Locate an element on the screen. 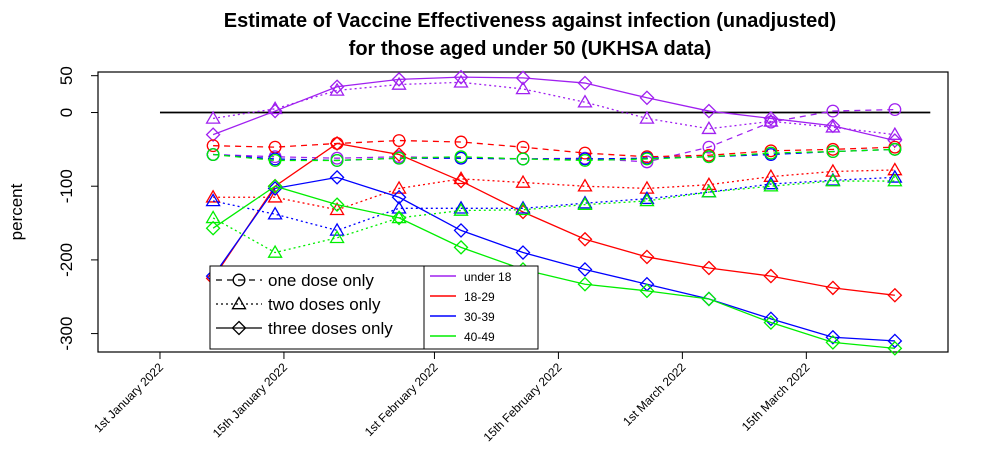 Image resolution: width=1004 pixels, height=473 pixels. x-tick-label: 15th February 2022 is located at coordinates (523, 402).